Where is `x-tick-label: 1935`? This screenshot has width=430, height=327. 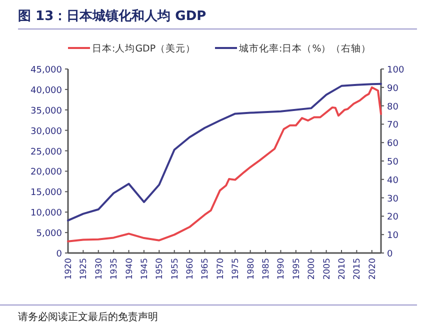
x-tick-label: 1935 is located at coordinates (115, 269).